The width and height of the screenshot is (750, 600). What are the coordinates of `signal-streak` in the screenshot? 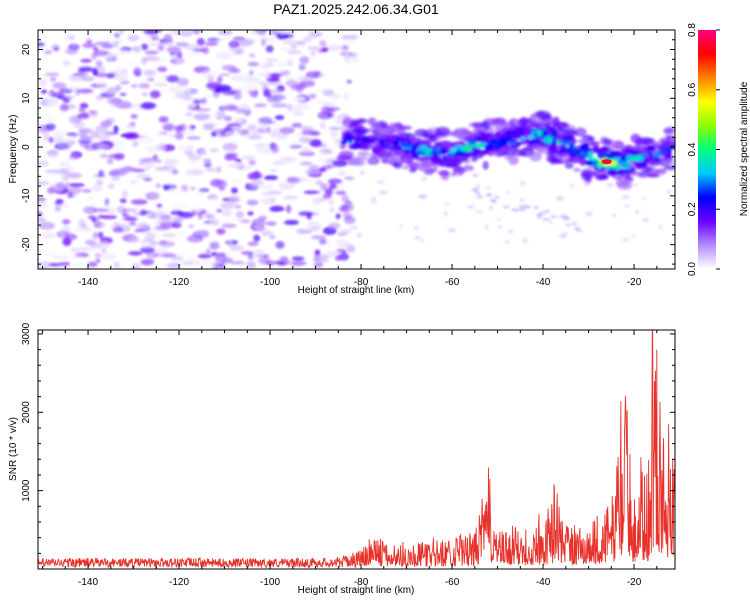 It's located at (565, 217).